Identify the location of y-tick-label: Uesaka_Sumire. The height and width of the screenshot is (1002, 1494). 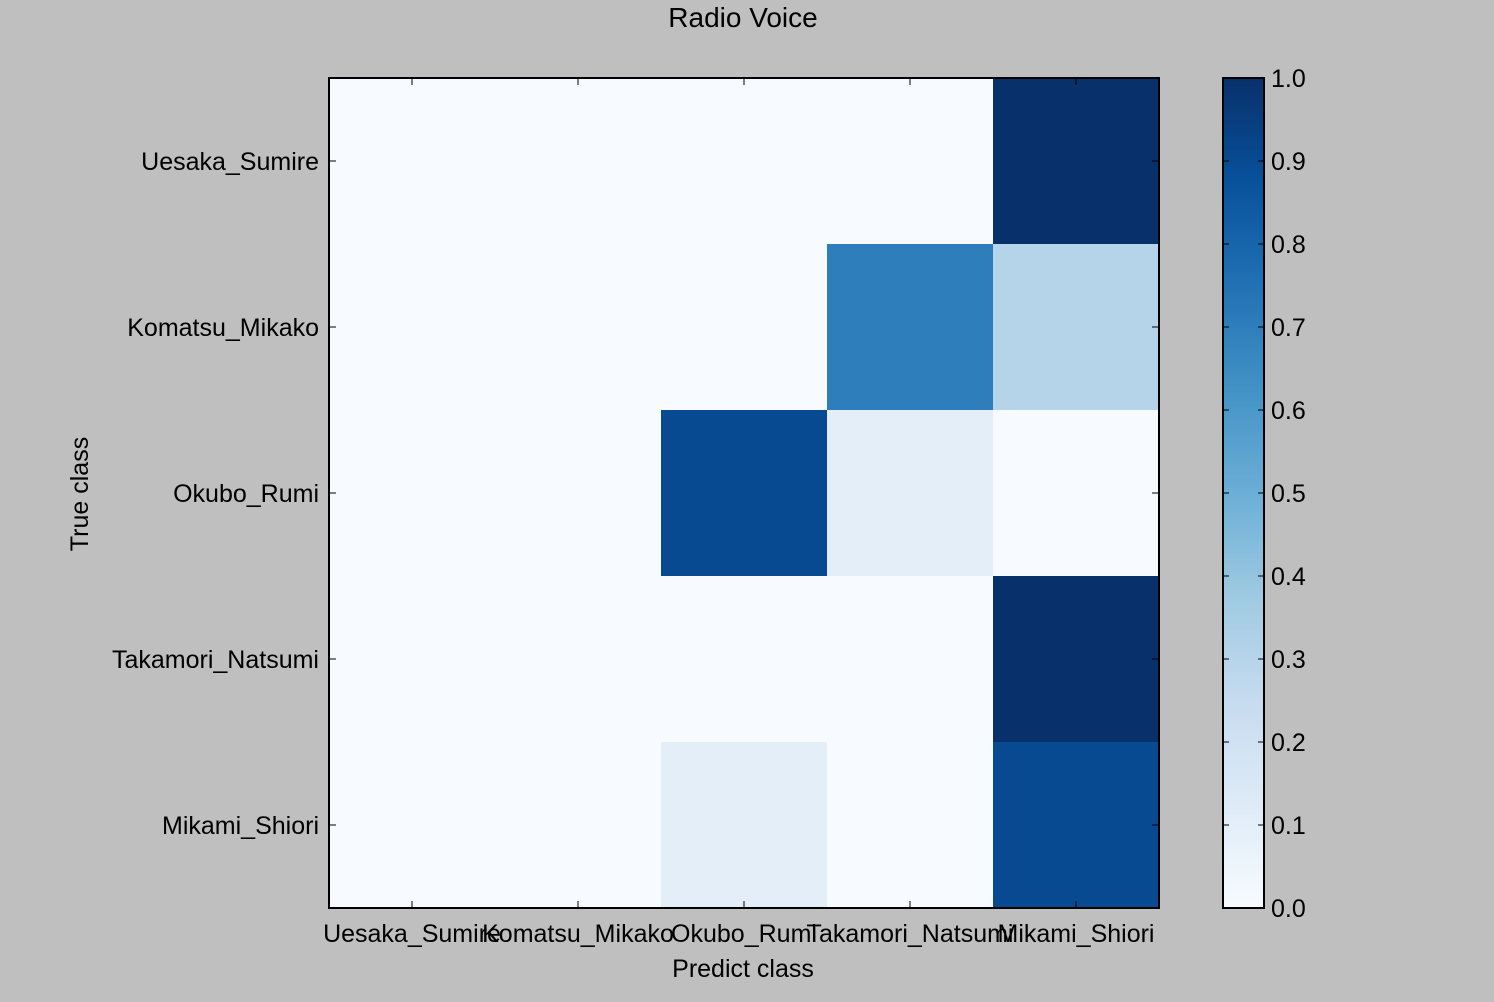
(230, 162).